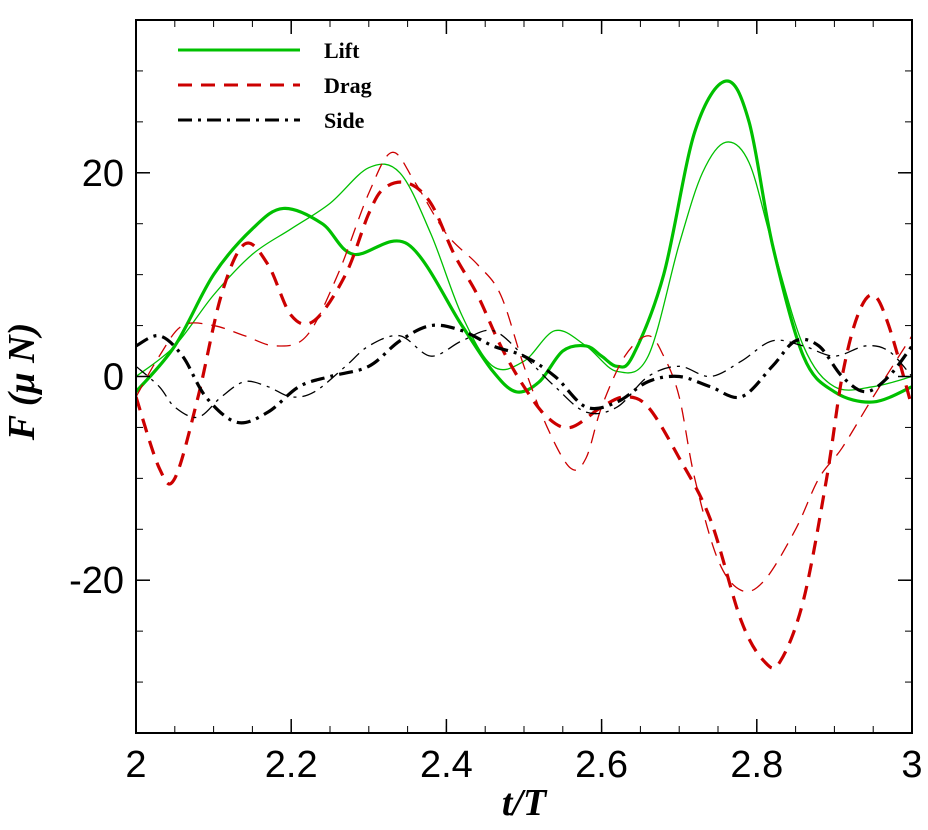 The width and height of the screenshot is (928, 830). Describe the element at coordinates (348, 85) in the screenshot. I see `legend-label-drag: Drag` at that location.